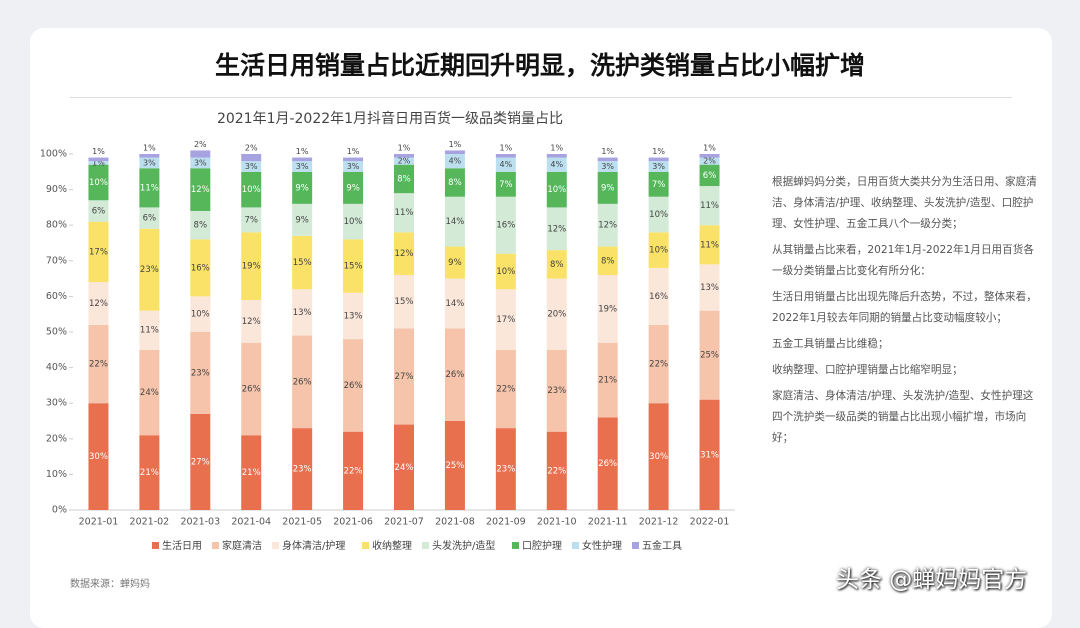  I want to click on x-tick-label: 2021-10, so click(557, 522).